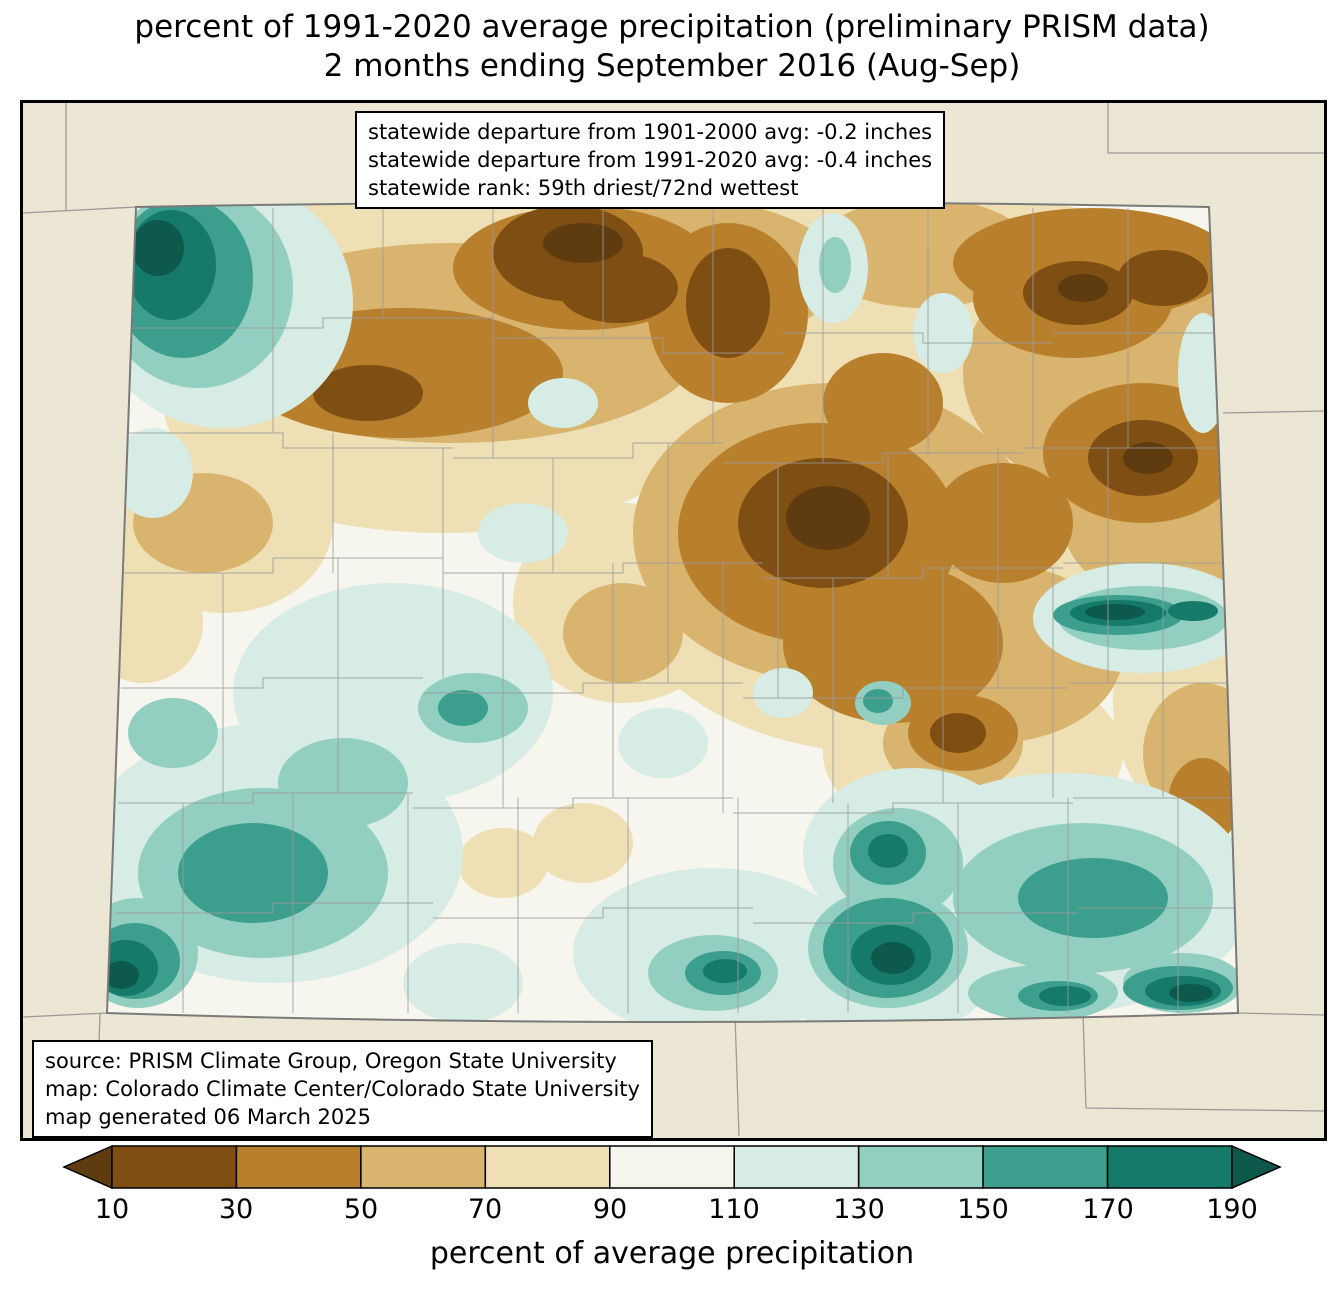  Describe the element at coordinates (583, 188) in the screenshot. I see `stats-line-3: statewide rank: 59th driest/72nd wettest` at that location.